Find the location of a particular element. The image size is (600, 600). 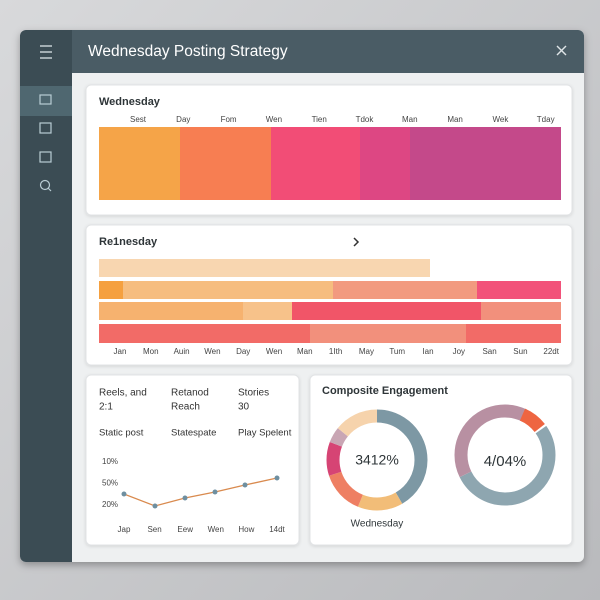

stats-card is located at coordinates (192, 460).